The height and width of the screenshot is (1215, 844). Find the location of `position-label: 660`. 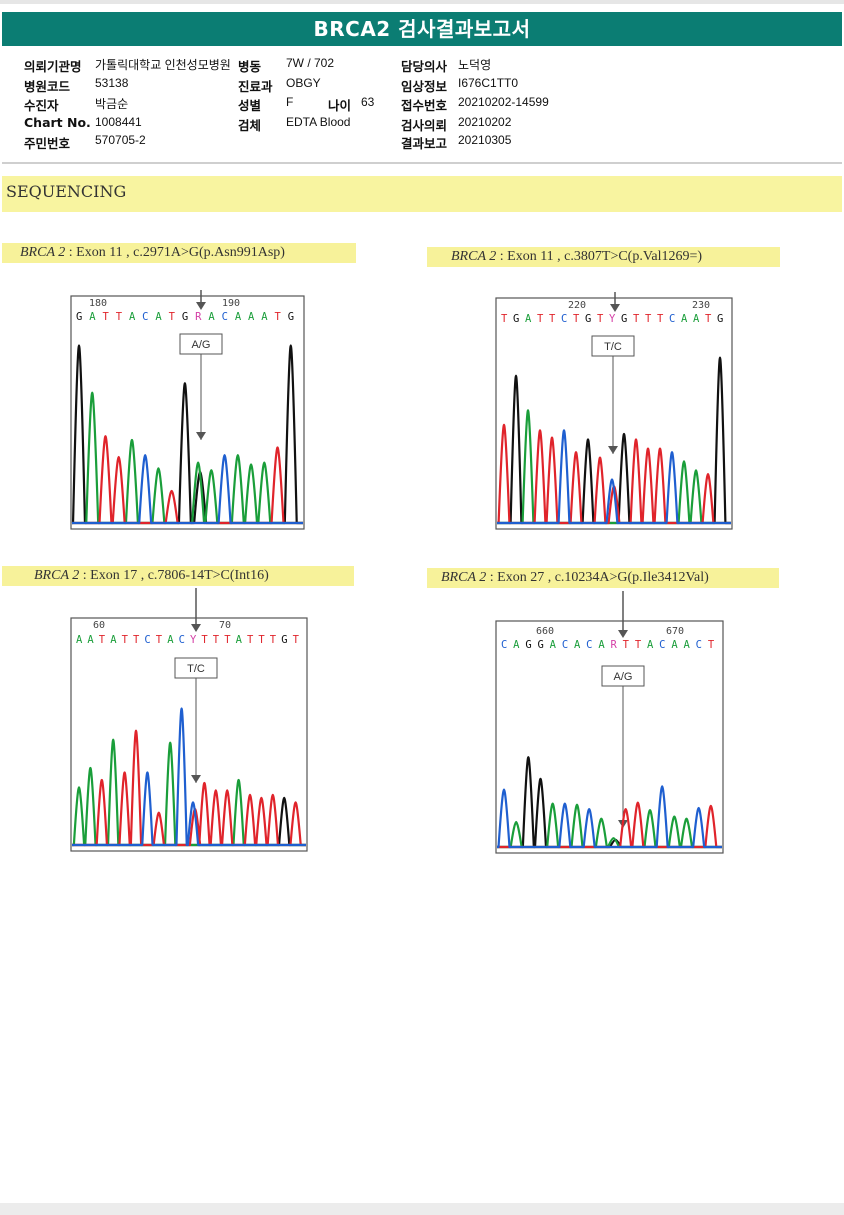

position-label: 660 is located at coordinates (545, 631).